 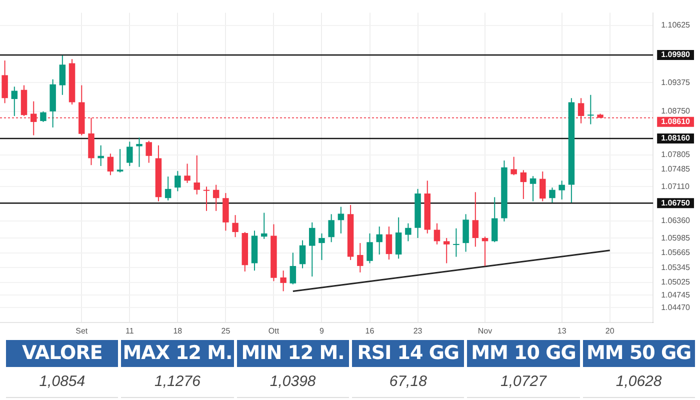 I want to click on text: 67,18, so click(x=408, y=381).